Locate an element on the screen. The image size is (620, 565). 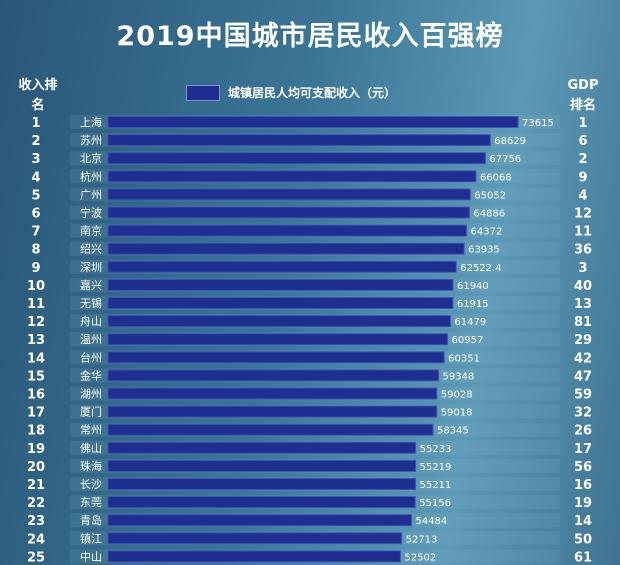
income-rank-label: 16 is located at coordinates (36, 395).